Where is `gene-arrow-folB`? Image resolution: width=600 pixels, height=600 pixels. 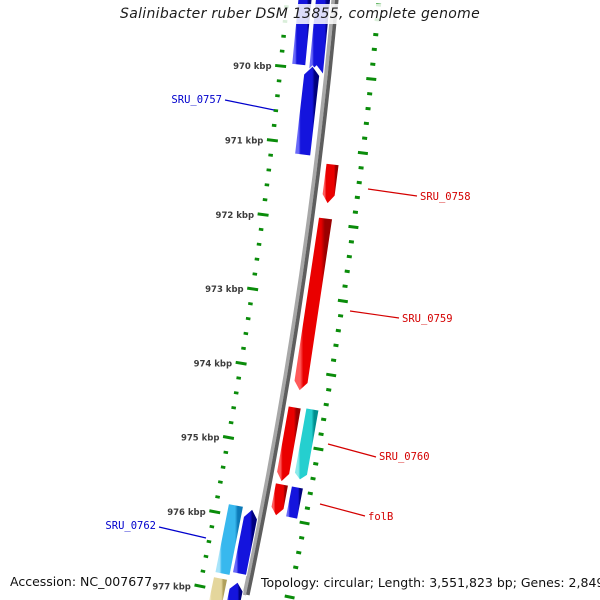 gene-arrow-folB is located at coordinates (294, 502).